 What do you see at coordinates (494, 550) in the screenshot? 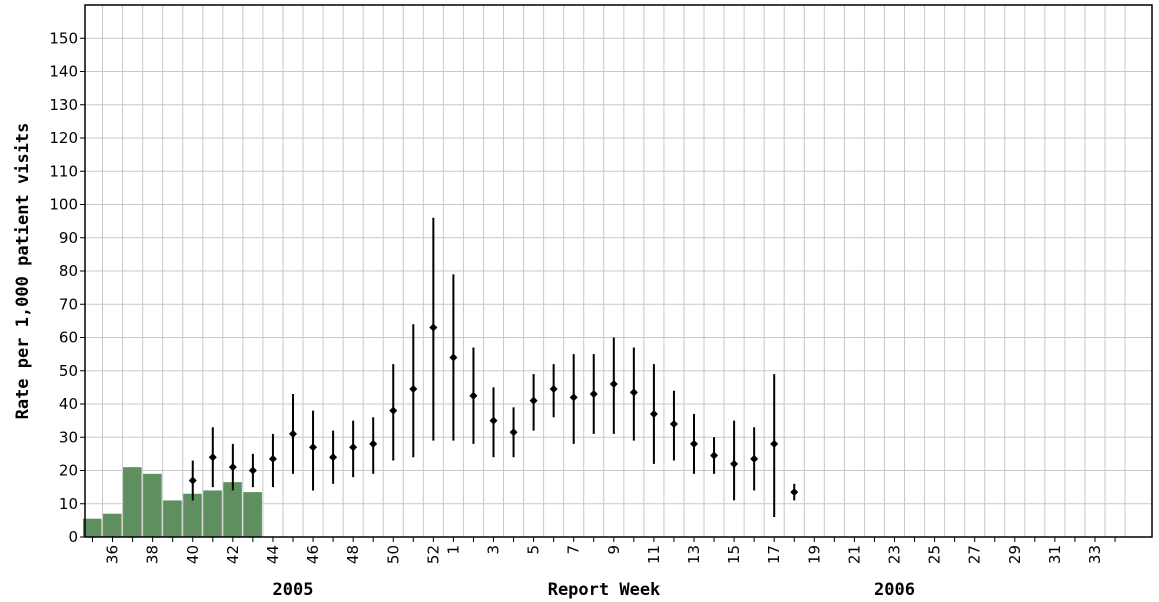
I see `x-tick-label: 3` at bounding box center [494, 550].